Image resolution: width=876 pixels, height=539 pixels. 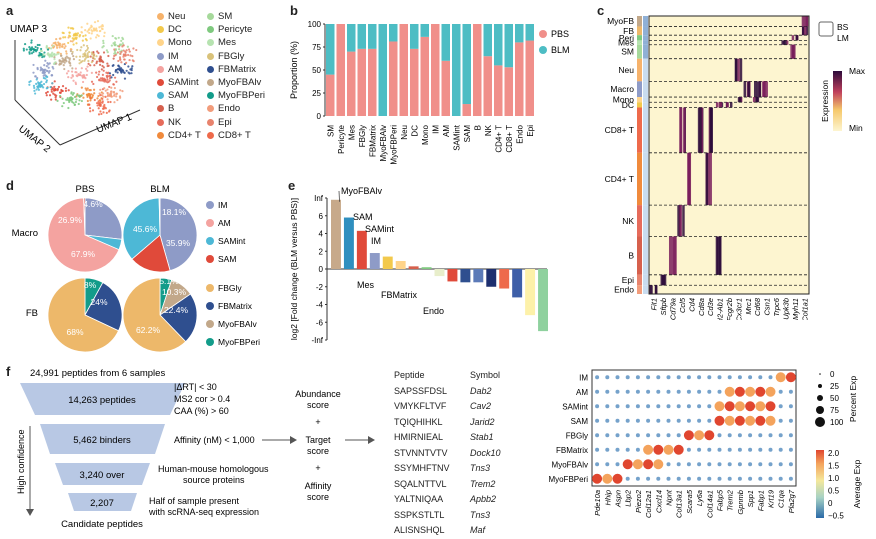 I want to click on bs-label: BS, so click(x=843, y=27).